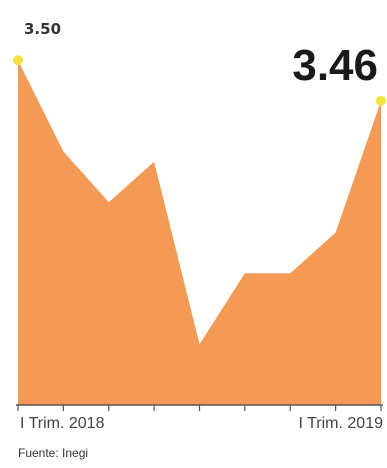 This screenshot has height=468, width=387. What do you see at coordinates (381, 100) in the screenshot?
I see `last-point-marker` at bounding box center [381, 100].